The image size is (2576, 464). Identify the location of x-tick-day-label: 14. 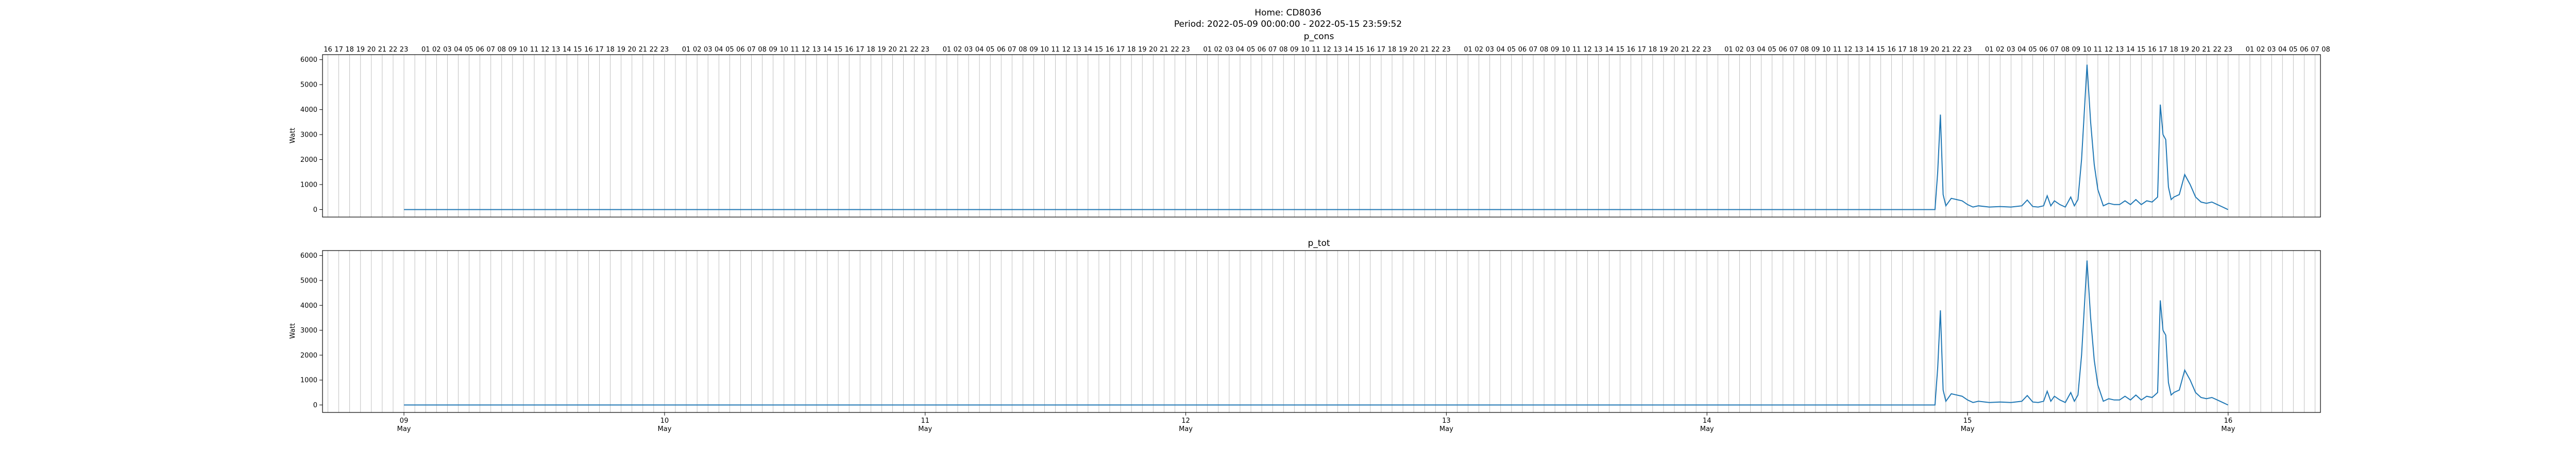
(1707, 421).